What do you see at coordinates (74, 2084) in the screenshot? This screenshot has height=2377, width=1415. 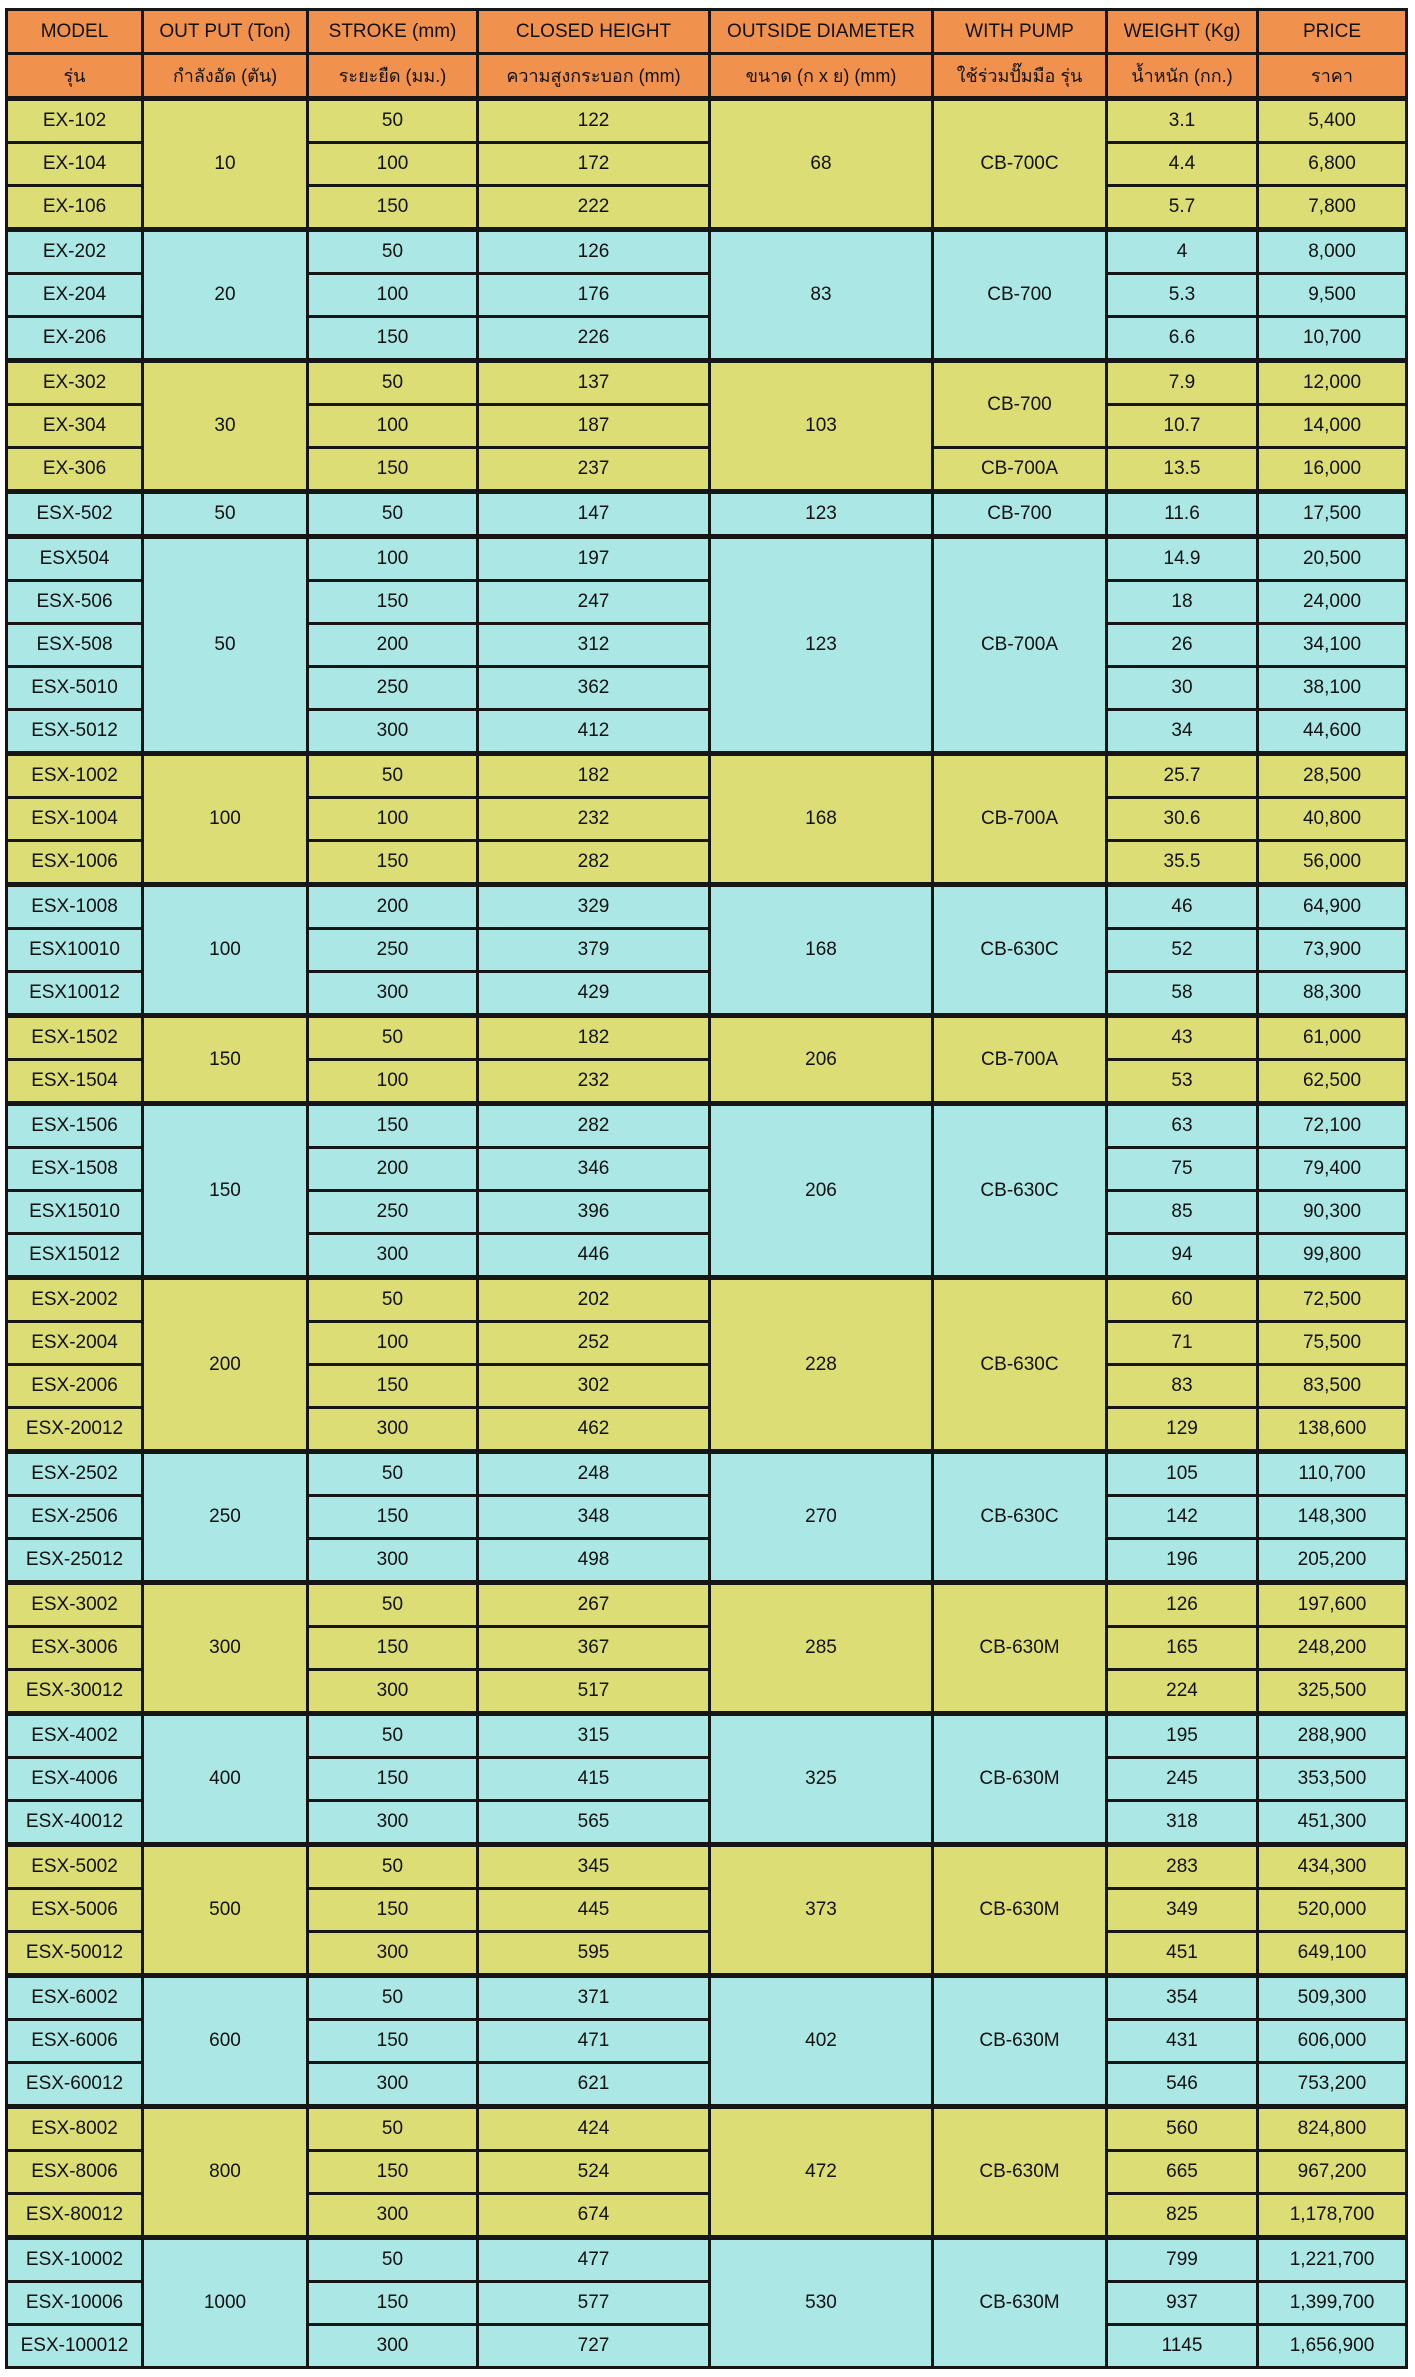 I see `cell-model: ESX-60012` at bounding box center [74, 2084].